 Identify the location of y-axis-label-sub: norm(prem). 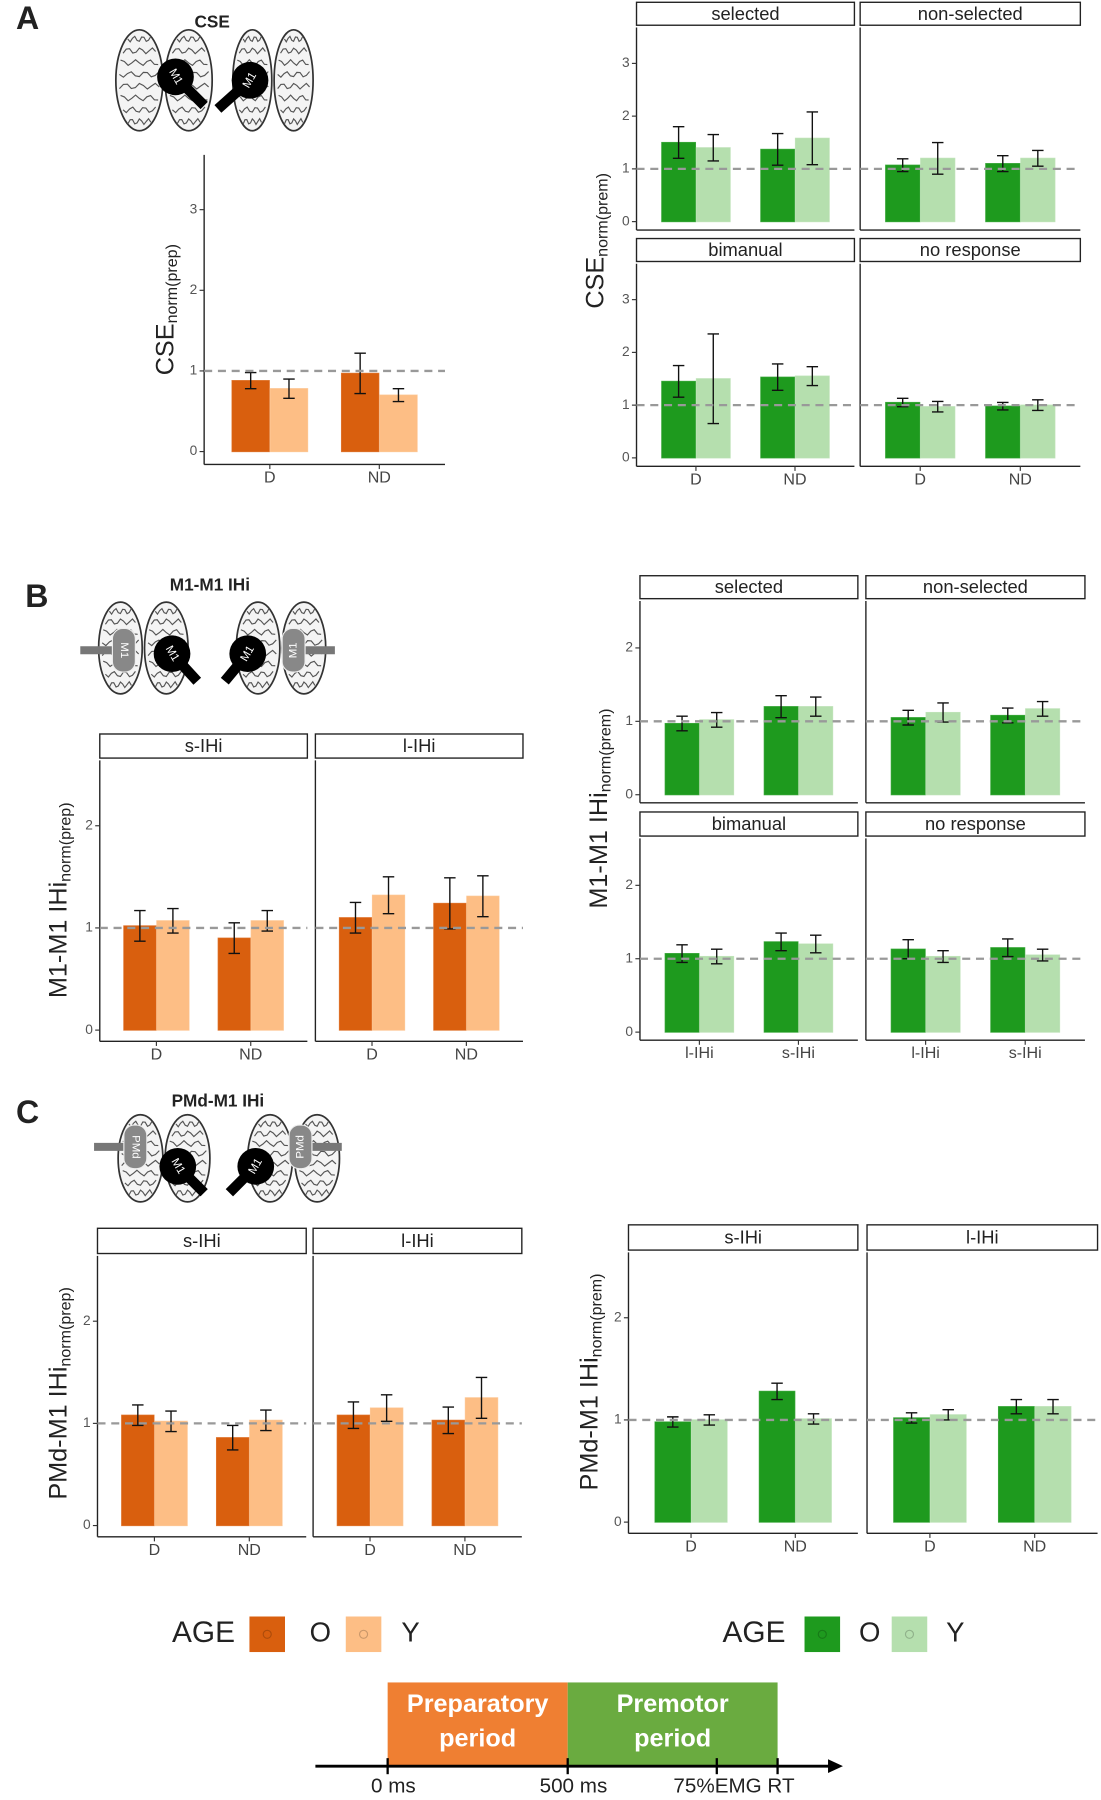
(606, 750).